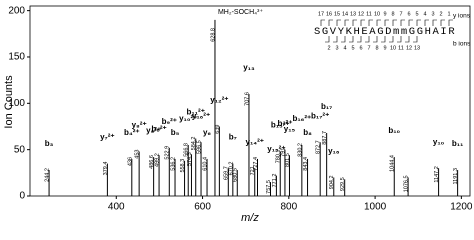 The width and height of the screenshot is (474, 240). I want to click on ion-label: b₁₆²⁺, so click(301, 118).